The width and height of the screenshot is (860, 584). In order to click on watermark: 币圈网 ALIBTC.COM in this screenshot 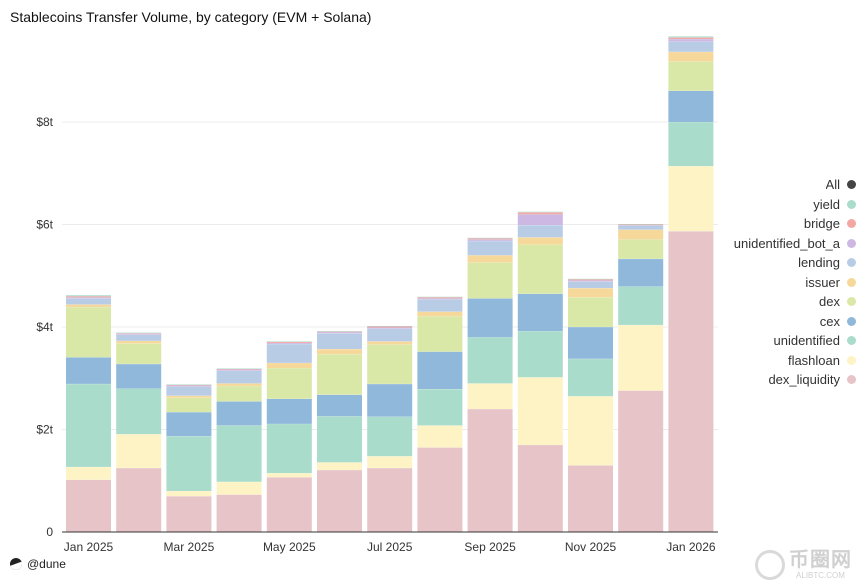, I will do `click(803, 564)`.